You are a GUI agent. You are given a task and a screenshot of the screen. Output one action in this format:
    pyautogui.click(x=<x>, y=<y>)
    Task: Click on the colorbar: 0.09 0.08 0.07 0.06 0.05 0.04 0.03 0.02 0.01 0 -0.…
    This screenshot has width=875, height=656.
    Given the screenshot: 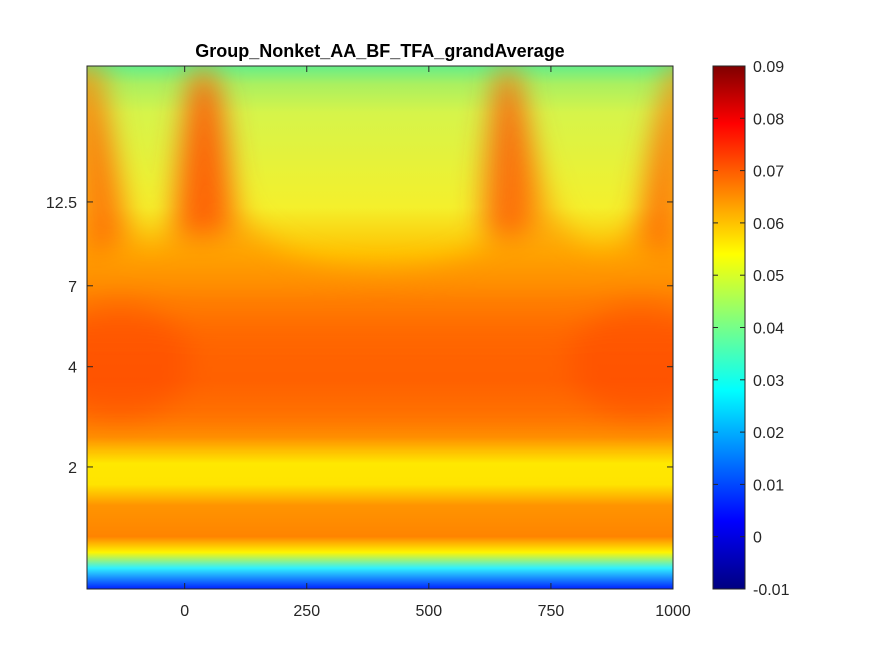 What is the action you would take?
    pyautogui.click(x=751, y=329)
    